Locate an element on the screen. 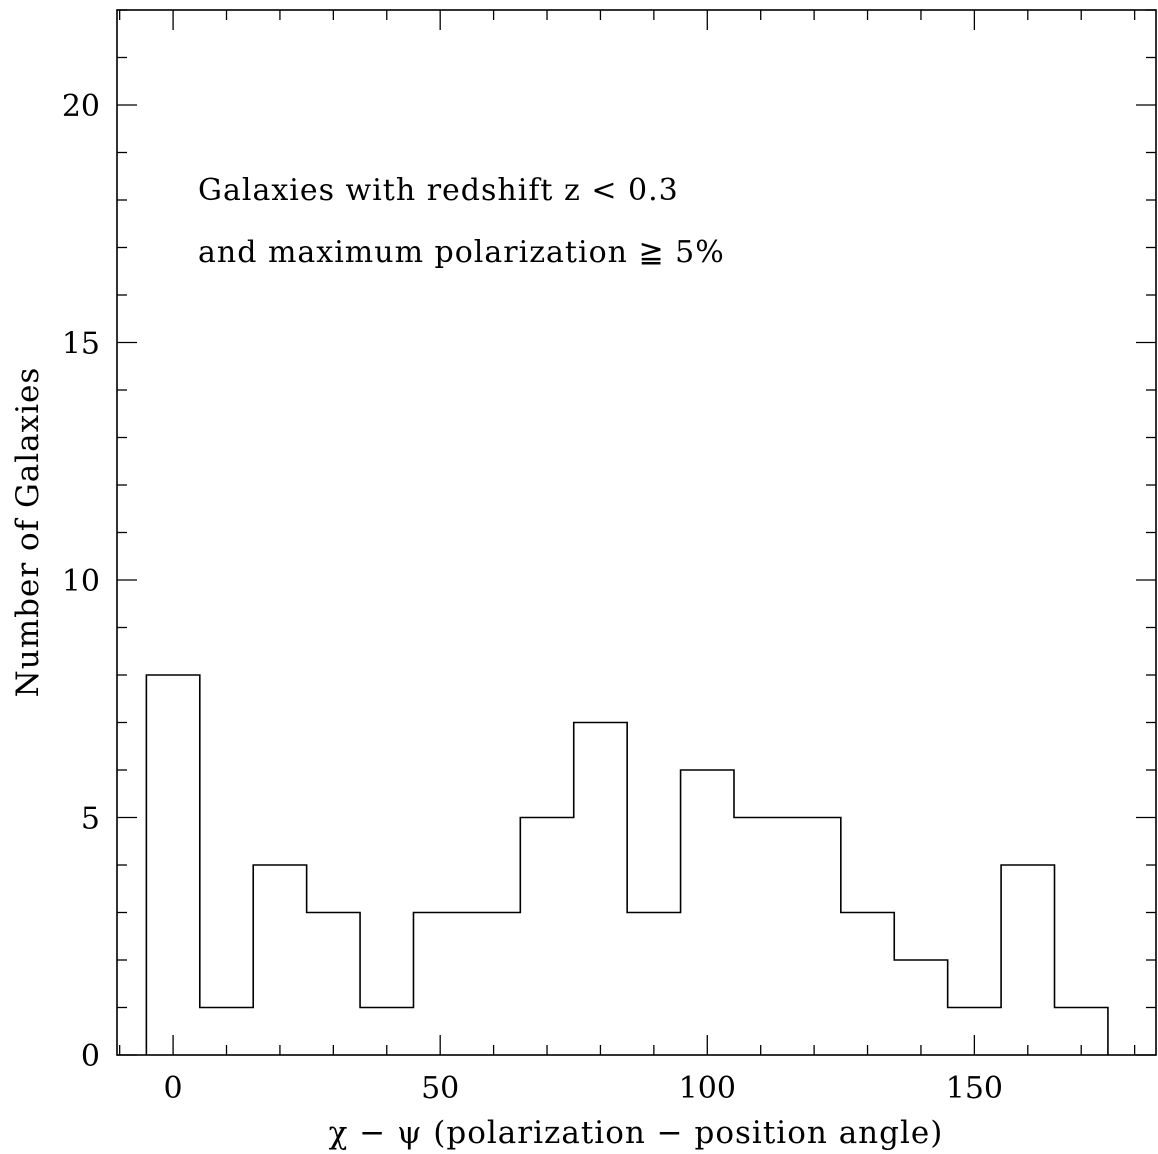 The width and height of the screenshot is (1158, 1154). x-tick-label: 0 is located at coordinates (173, 1088).